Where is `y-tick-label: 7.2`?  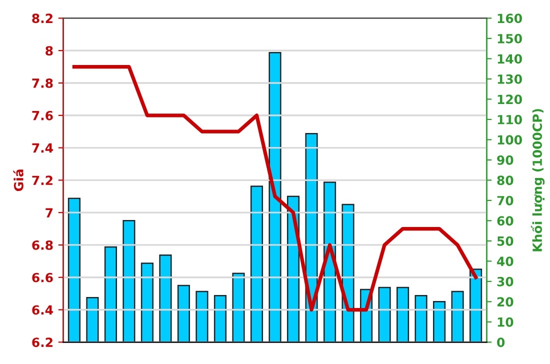 y-tick-label: 7.2 is located at coordinates (42, 180).